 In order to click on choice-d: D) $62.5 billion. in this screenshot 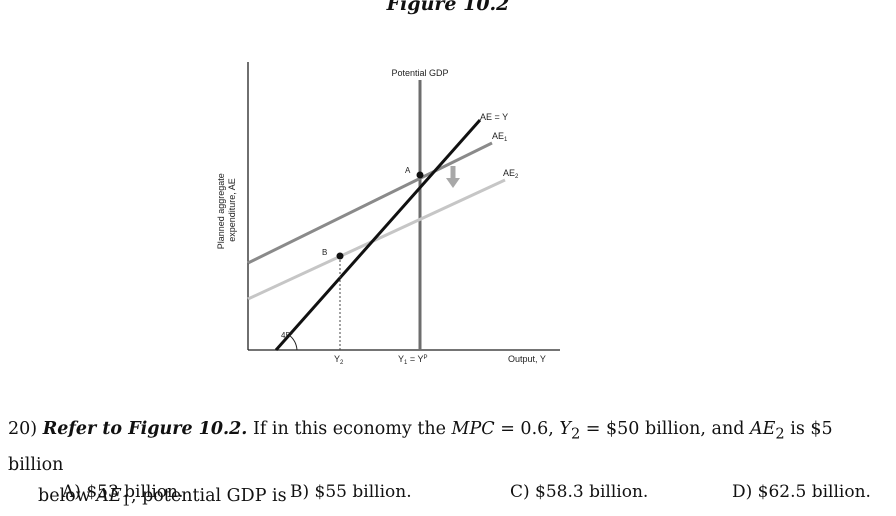, I will do `click(801, 492)`.